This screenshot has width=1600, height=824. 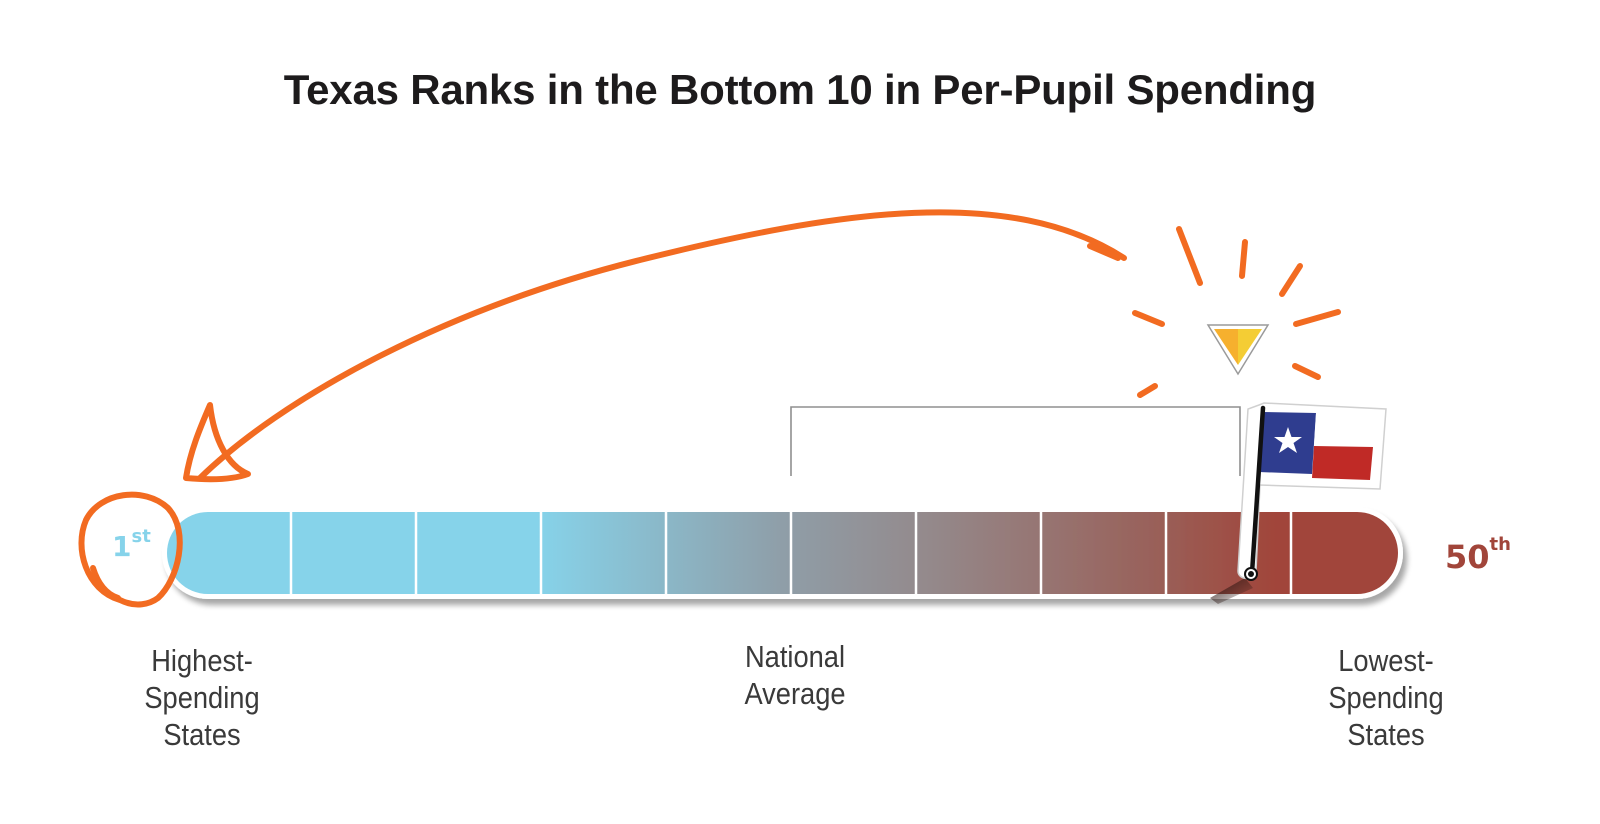 What do you see at coordinates (1015, 441) in the screenshot?
I see `national-average-bracket` at bounding box center [1015, 441].